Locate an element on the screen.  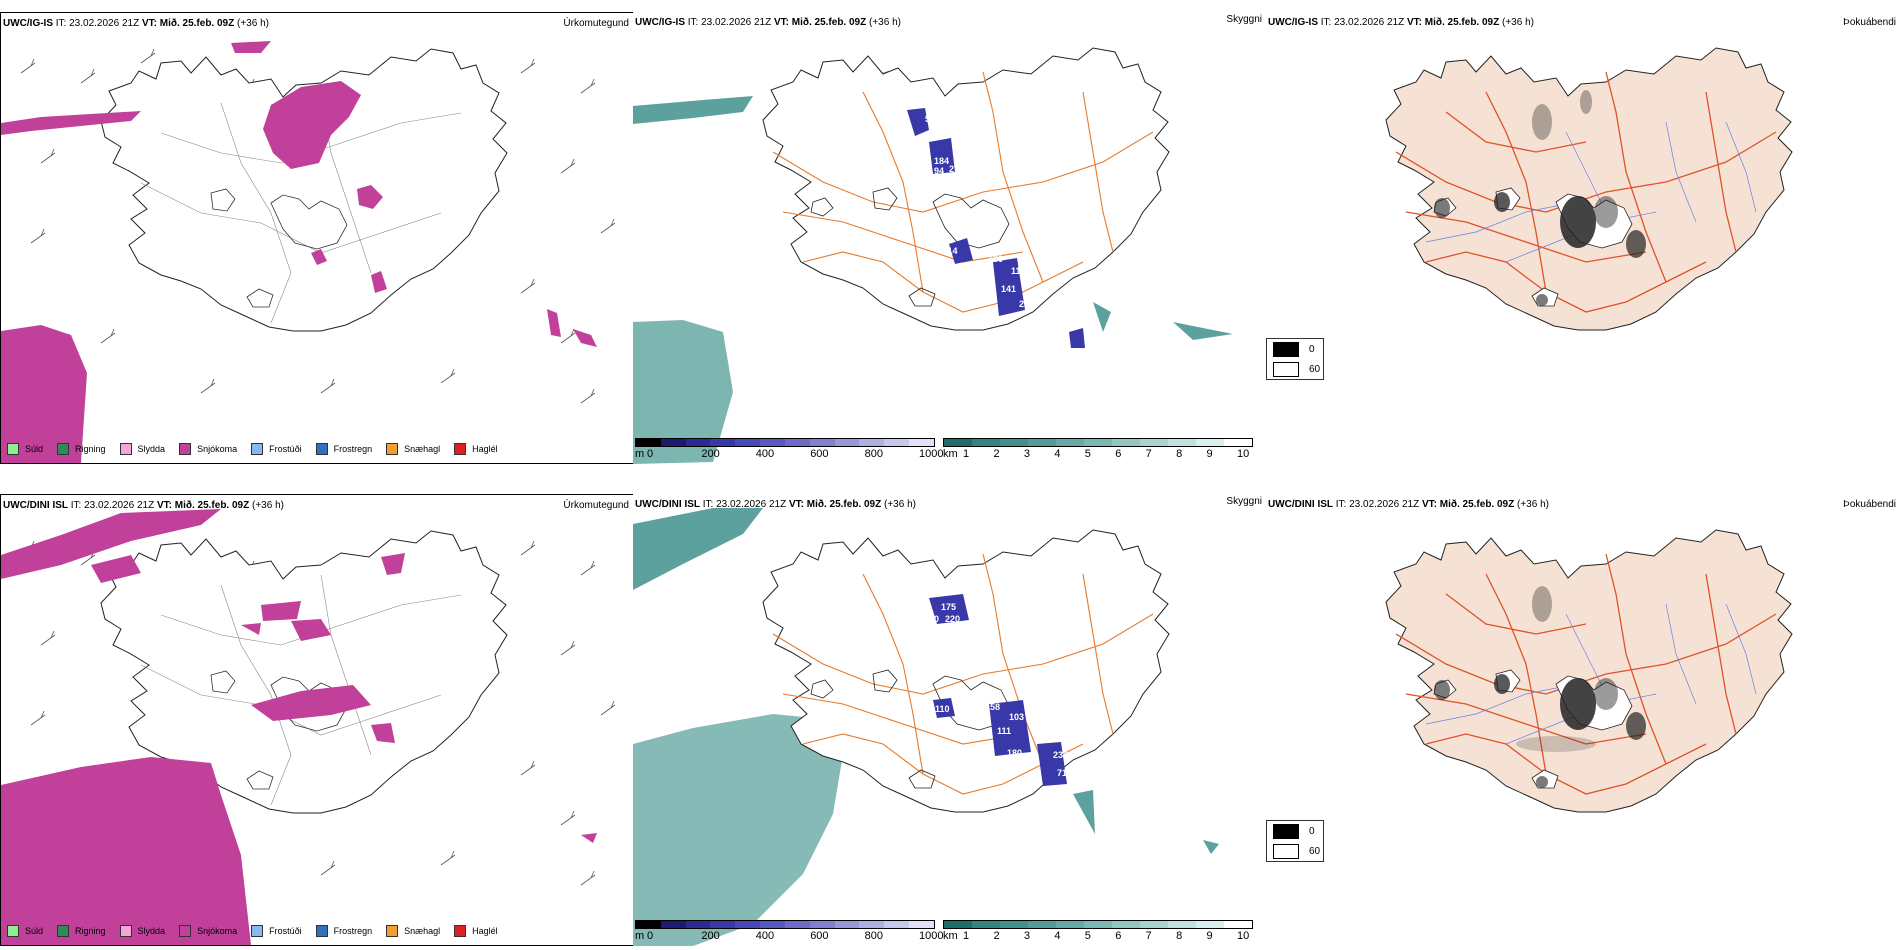
panel-title: Þokuábendi is located at coordinates (1869, 504).